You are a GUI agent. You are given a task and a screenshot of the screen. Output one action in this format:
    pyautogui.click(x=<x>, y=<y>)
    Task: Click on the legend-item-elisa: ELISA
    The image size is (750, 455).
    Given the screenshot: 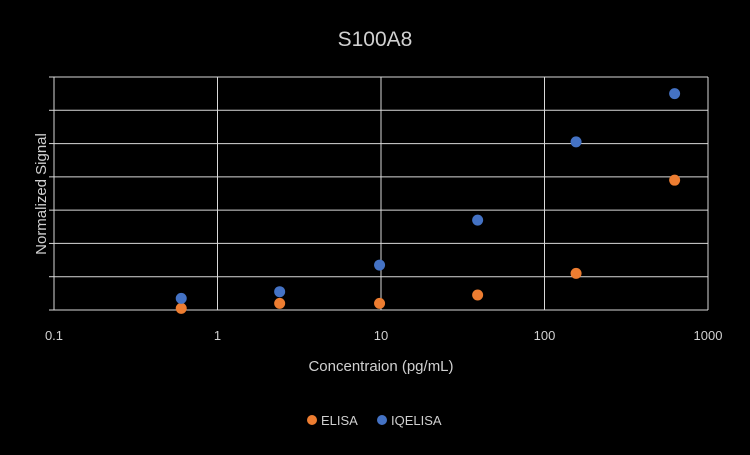 What is the action you would take?
    pyautogui.click(x=332, y=420)
    